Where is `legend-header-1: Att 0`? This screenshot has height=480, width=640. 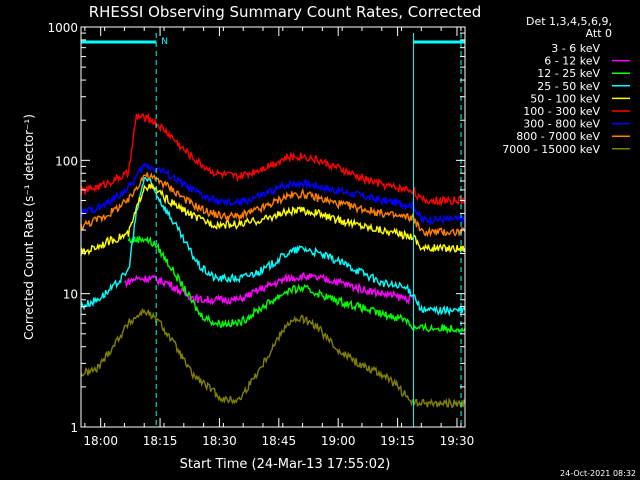
legend-header-1: Att 0 is located at coordinates (599, 33).